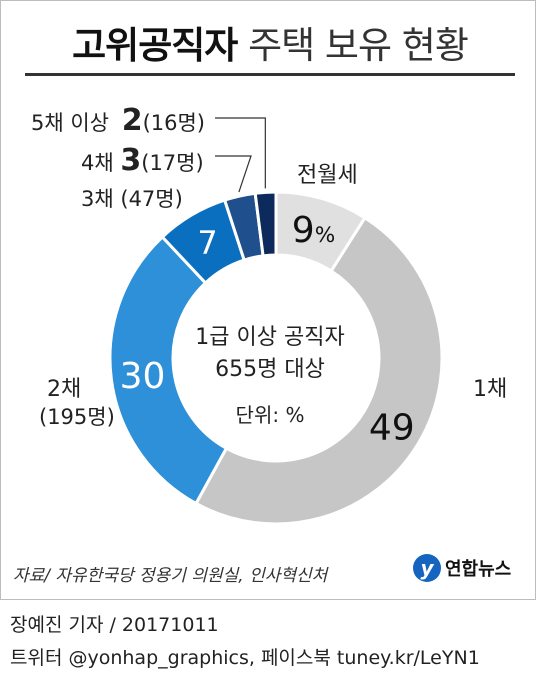 Image resolution: width=538 pixels, height=674 pixels. I want to click on label-5chae-name: 5채 이상, so click(70, 123).